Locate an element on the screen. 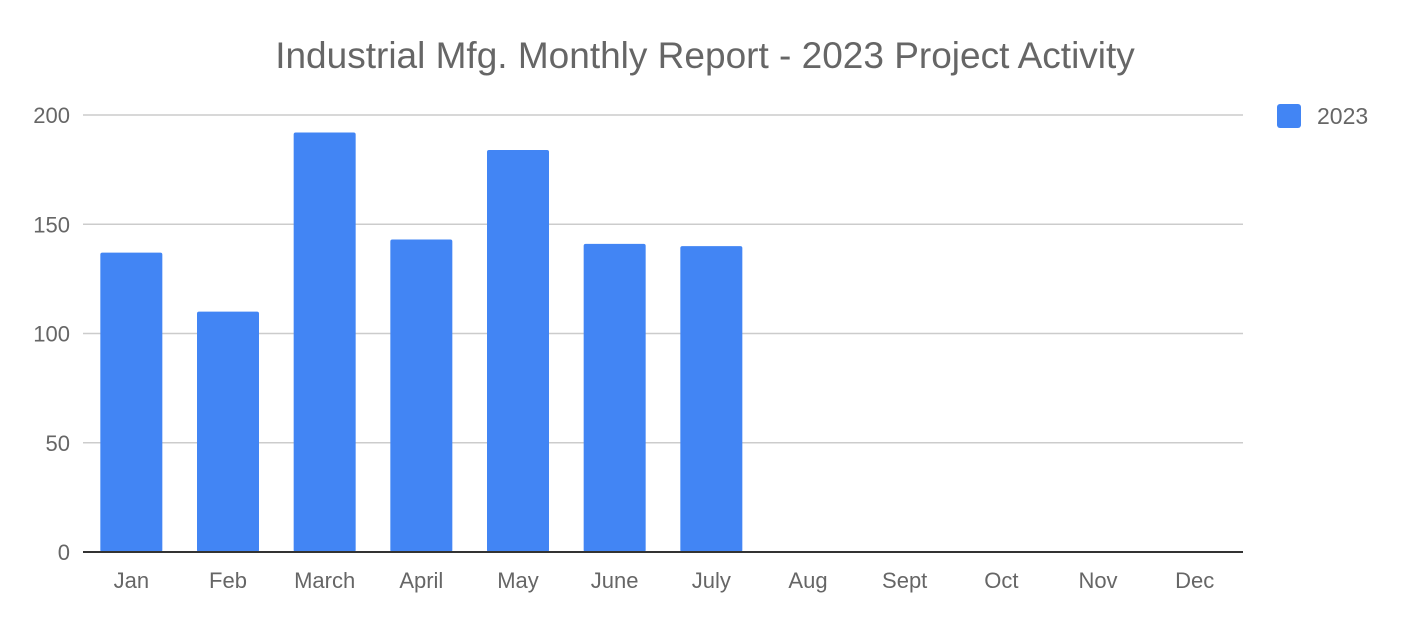 The width and height of the screenshot is (1410, 631). x-tick-label-aug: Aug is located at coordinates (807, 580).